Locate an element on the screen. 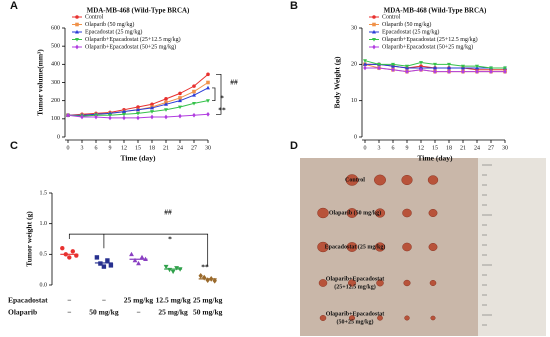 Image resolution: width=550 pixels, height=337 pixels. y-tick-label: 30 is located at coordinates (354, 28).